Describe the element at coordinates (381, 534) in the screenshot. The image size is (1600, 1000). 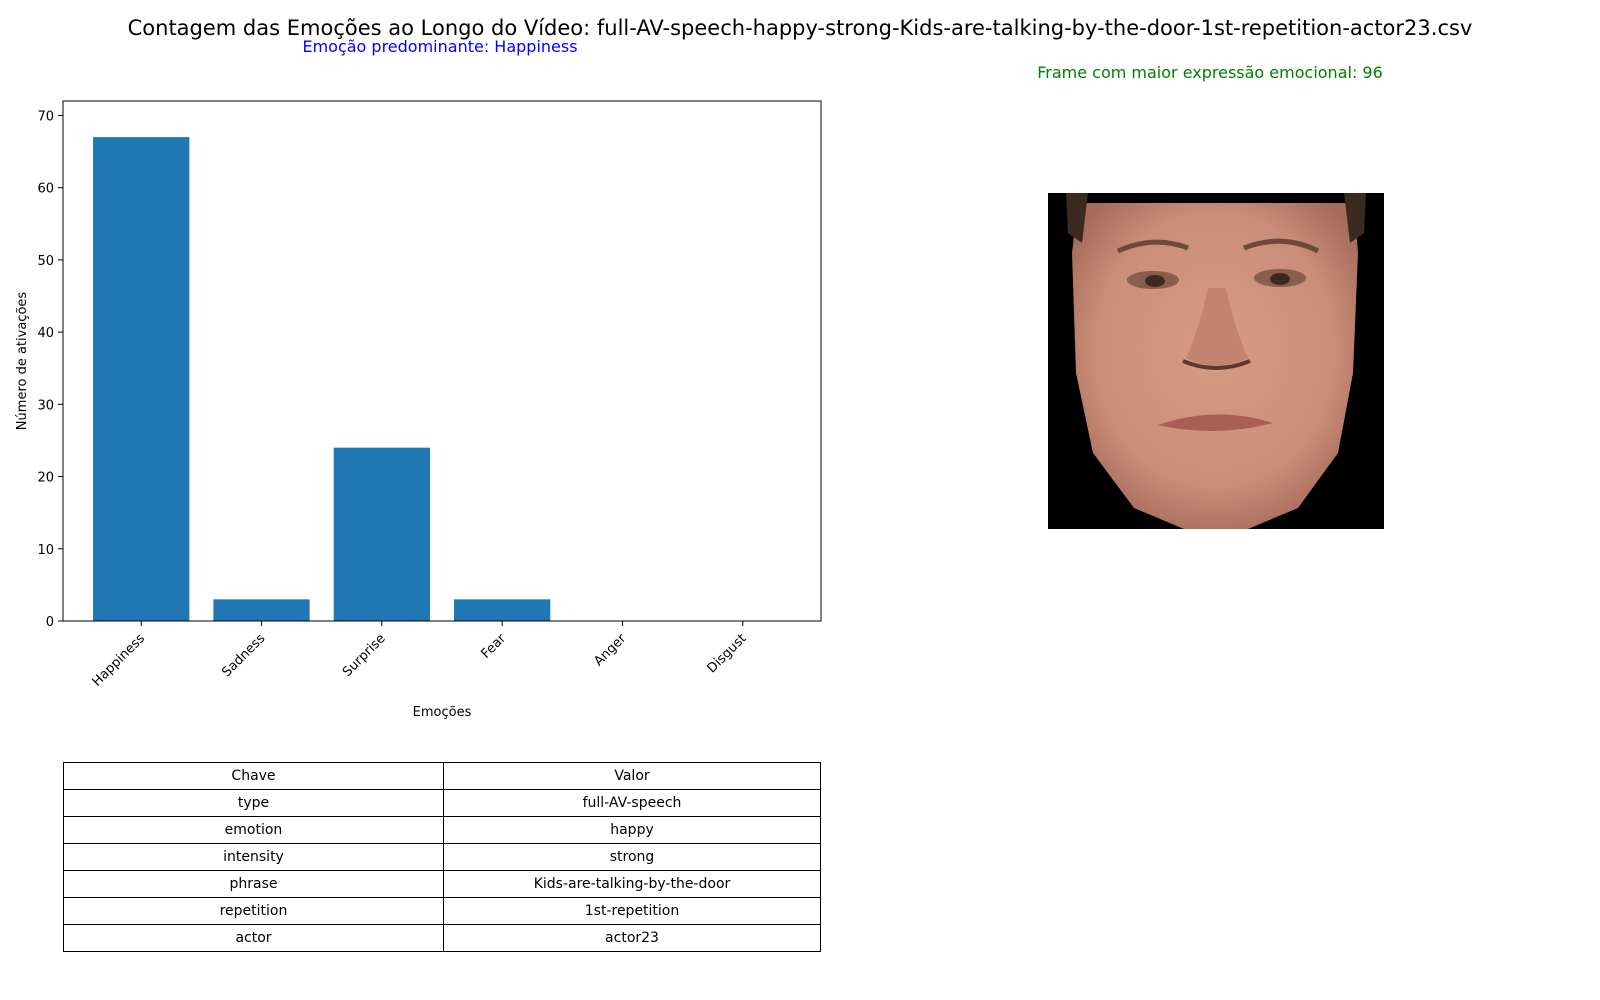
I see `bar-surprise` at that location.